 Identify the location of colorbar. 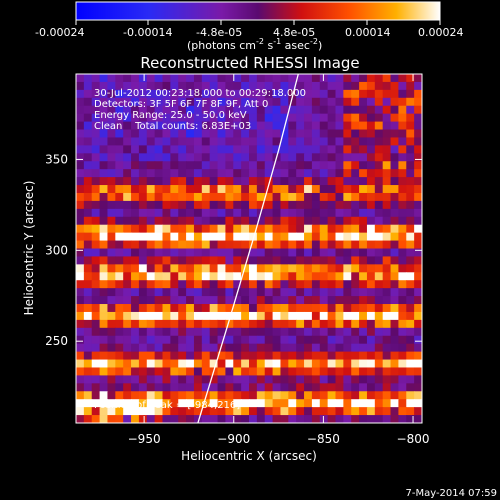
(258, 11).